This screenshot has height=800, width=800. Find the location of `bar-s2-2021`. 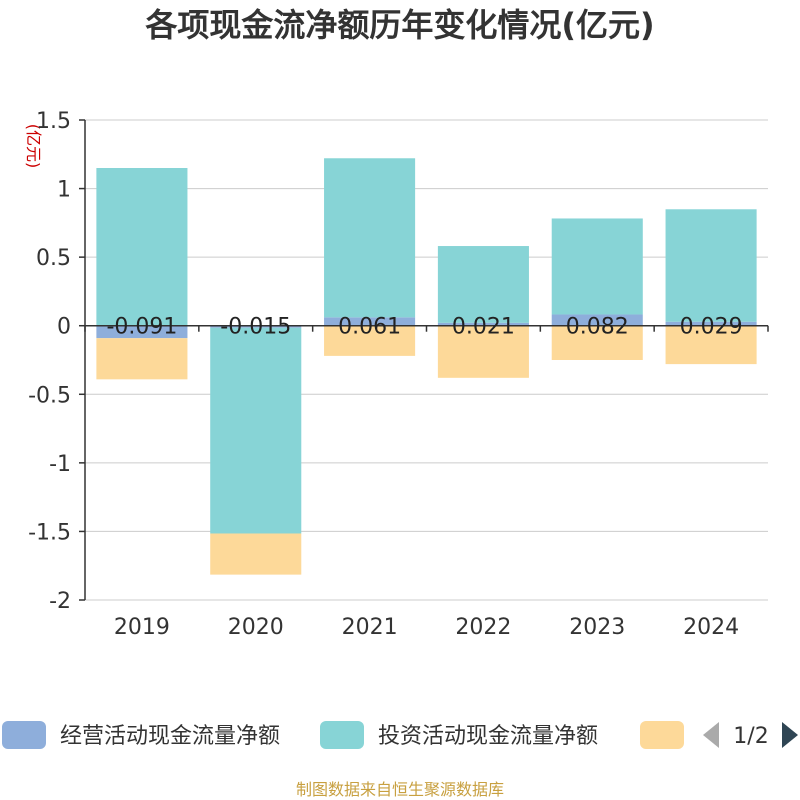

bar-s2-2021 is located at coordinates (370, 340).